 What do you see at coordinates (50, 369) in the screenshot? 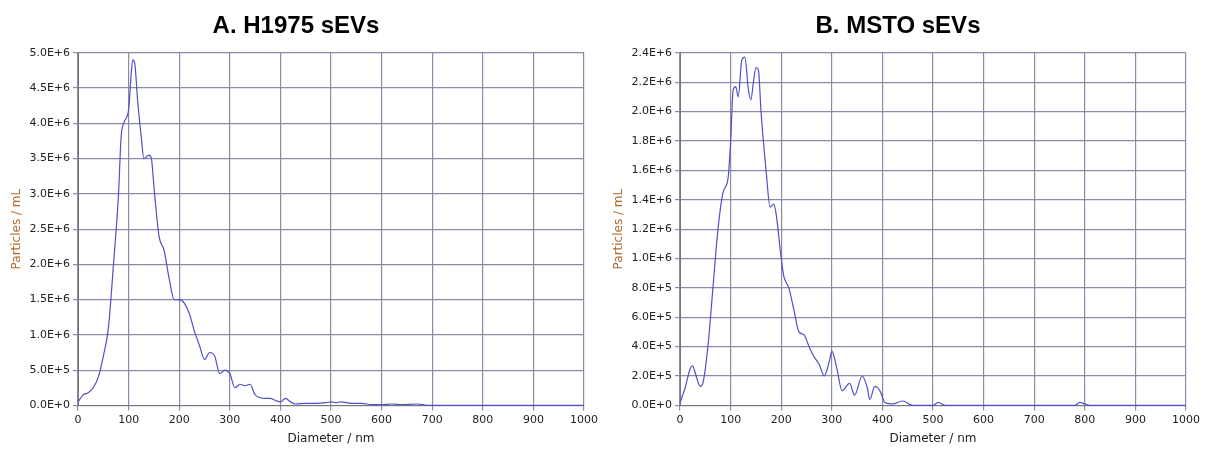
I see `y-tick-label: 5.0E+5` at bounding box center [50, 369].